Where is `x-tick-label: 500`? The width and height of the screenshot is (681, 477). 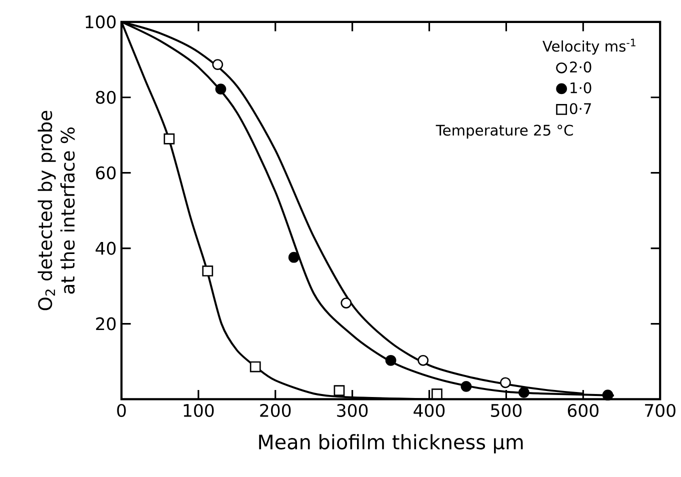 x-tick-label: 500 is located at coordinates (506, 411).